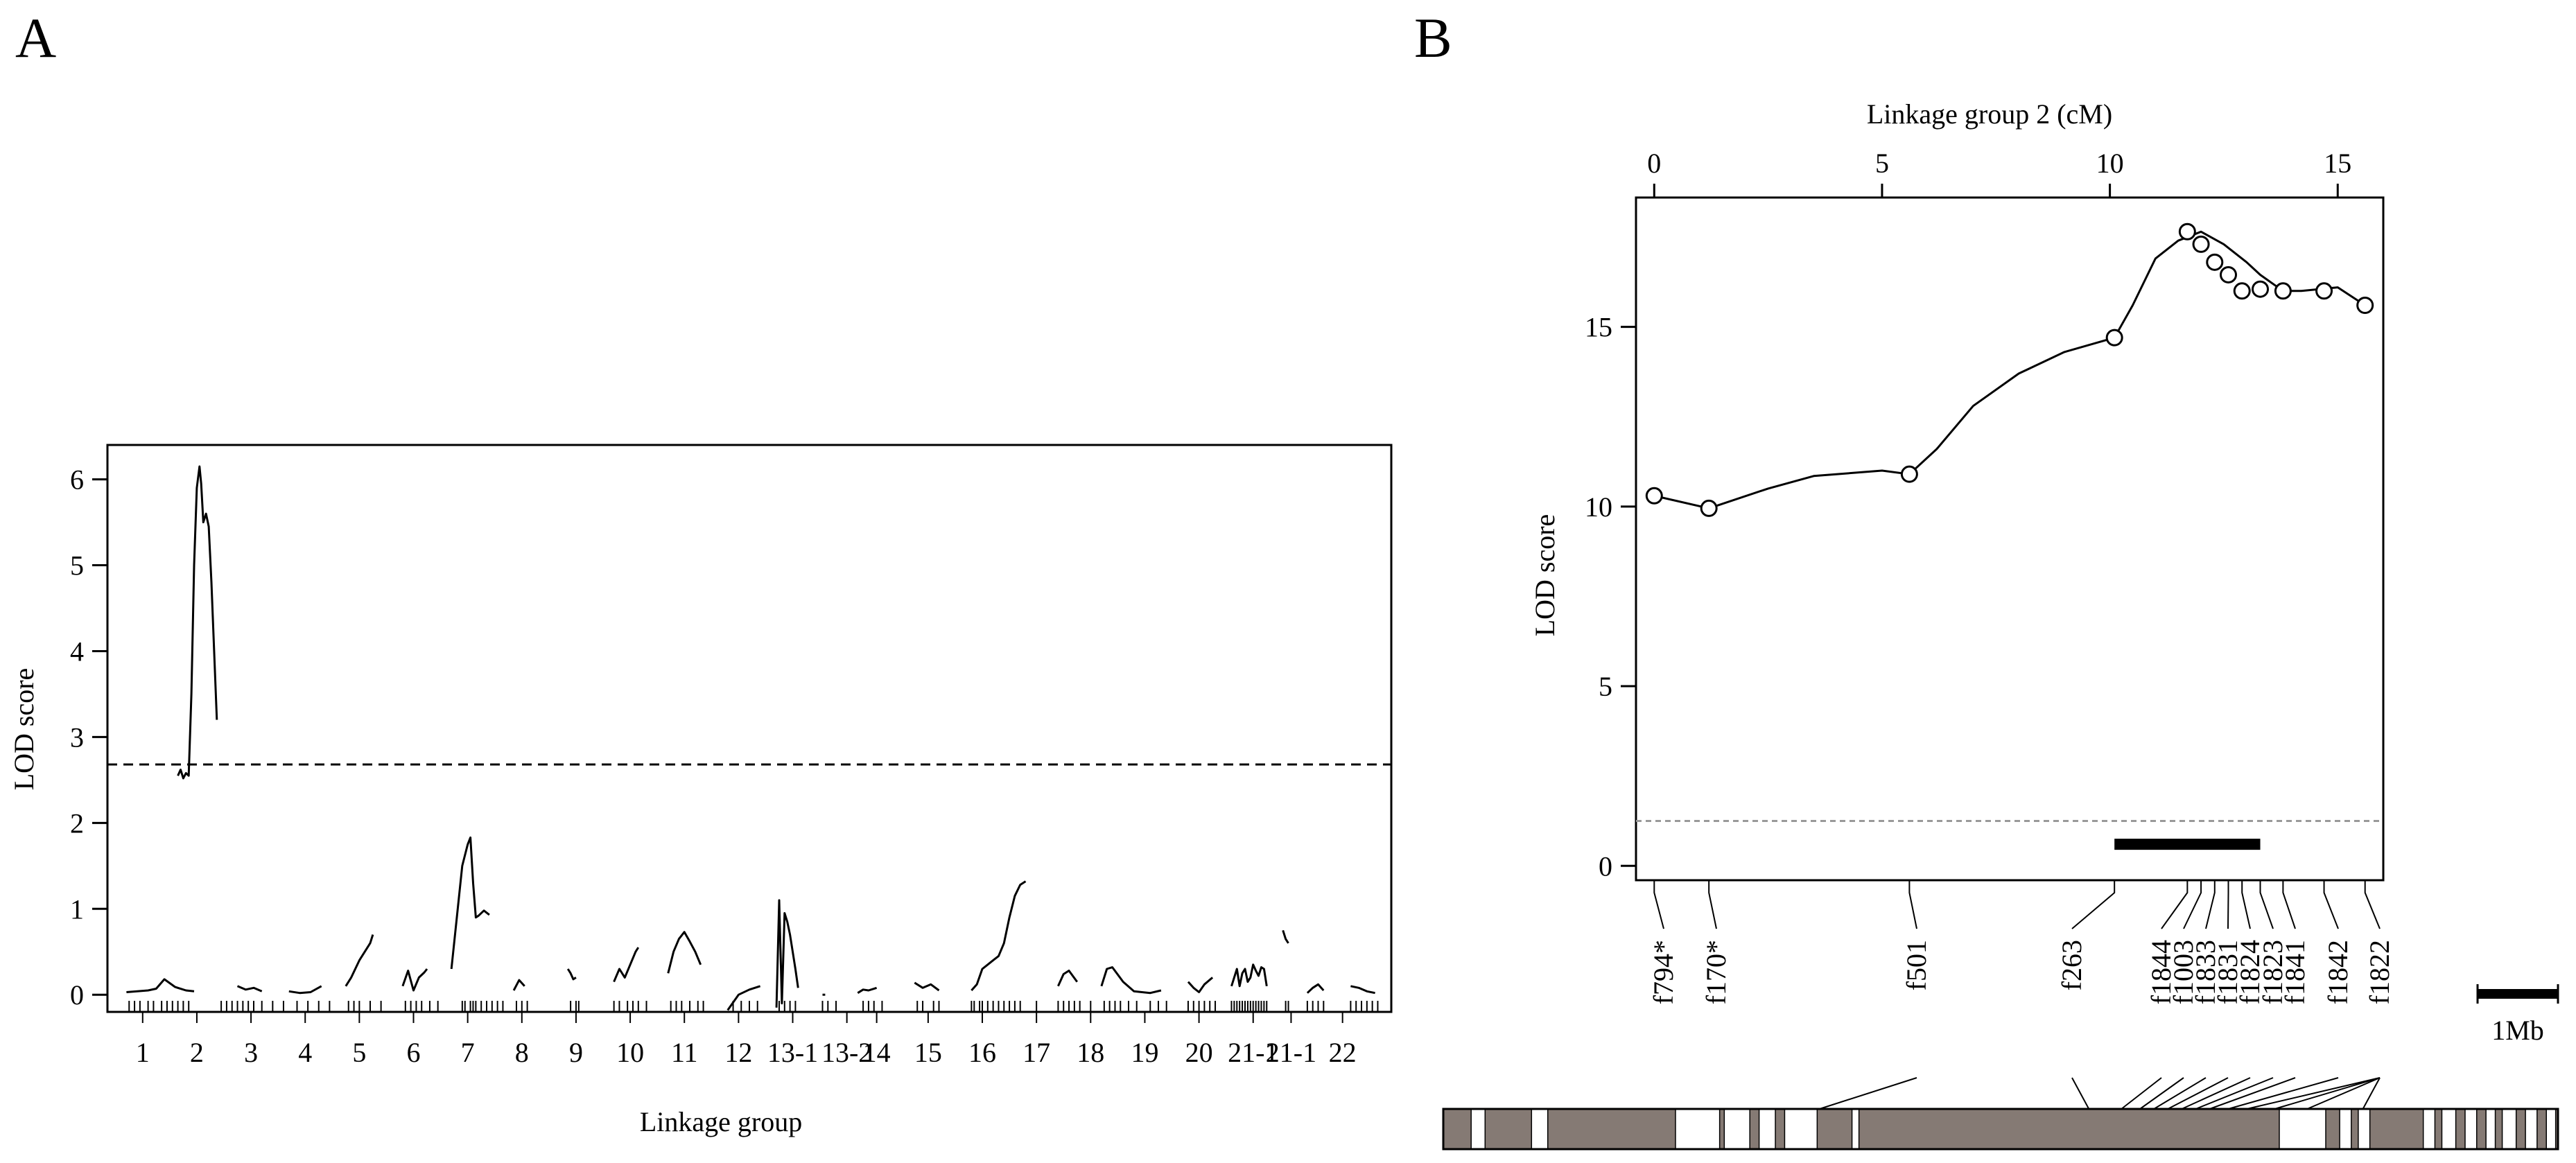 Image resolution: width=2576 pixels, height=1163 pixels. I want to click on a-x-tick-label: 4, so click(305, 1052).